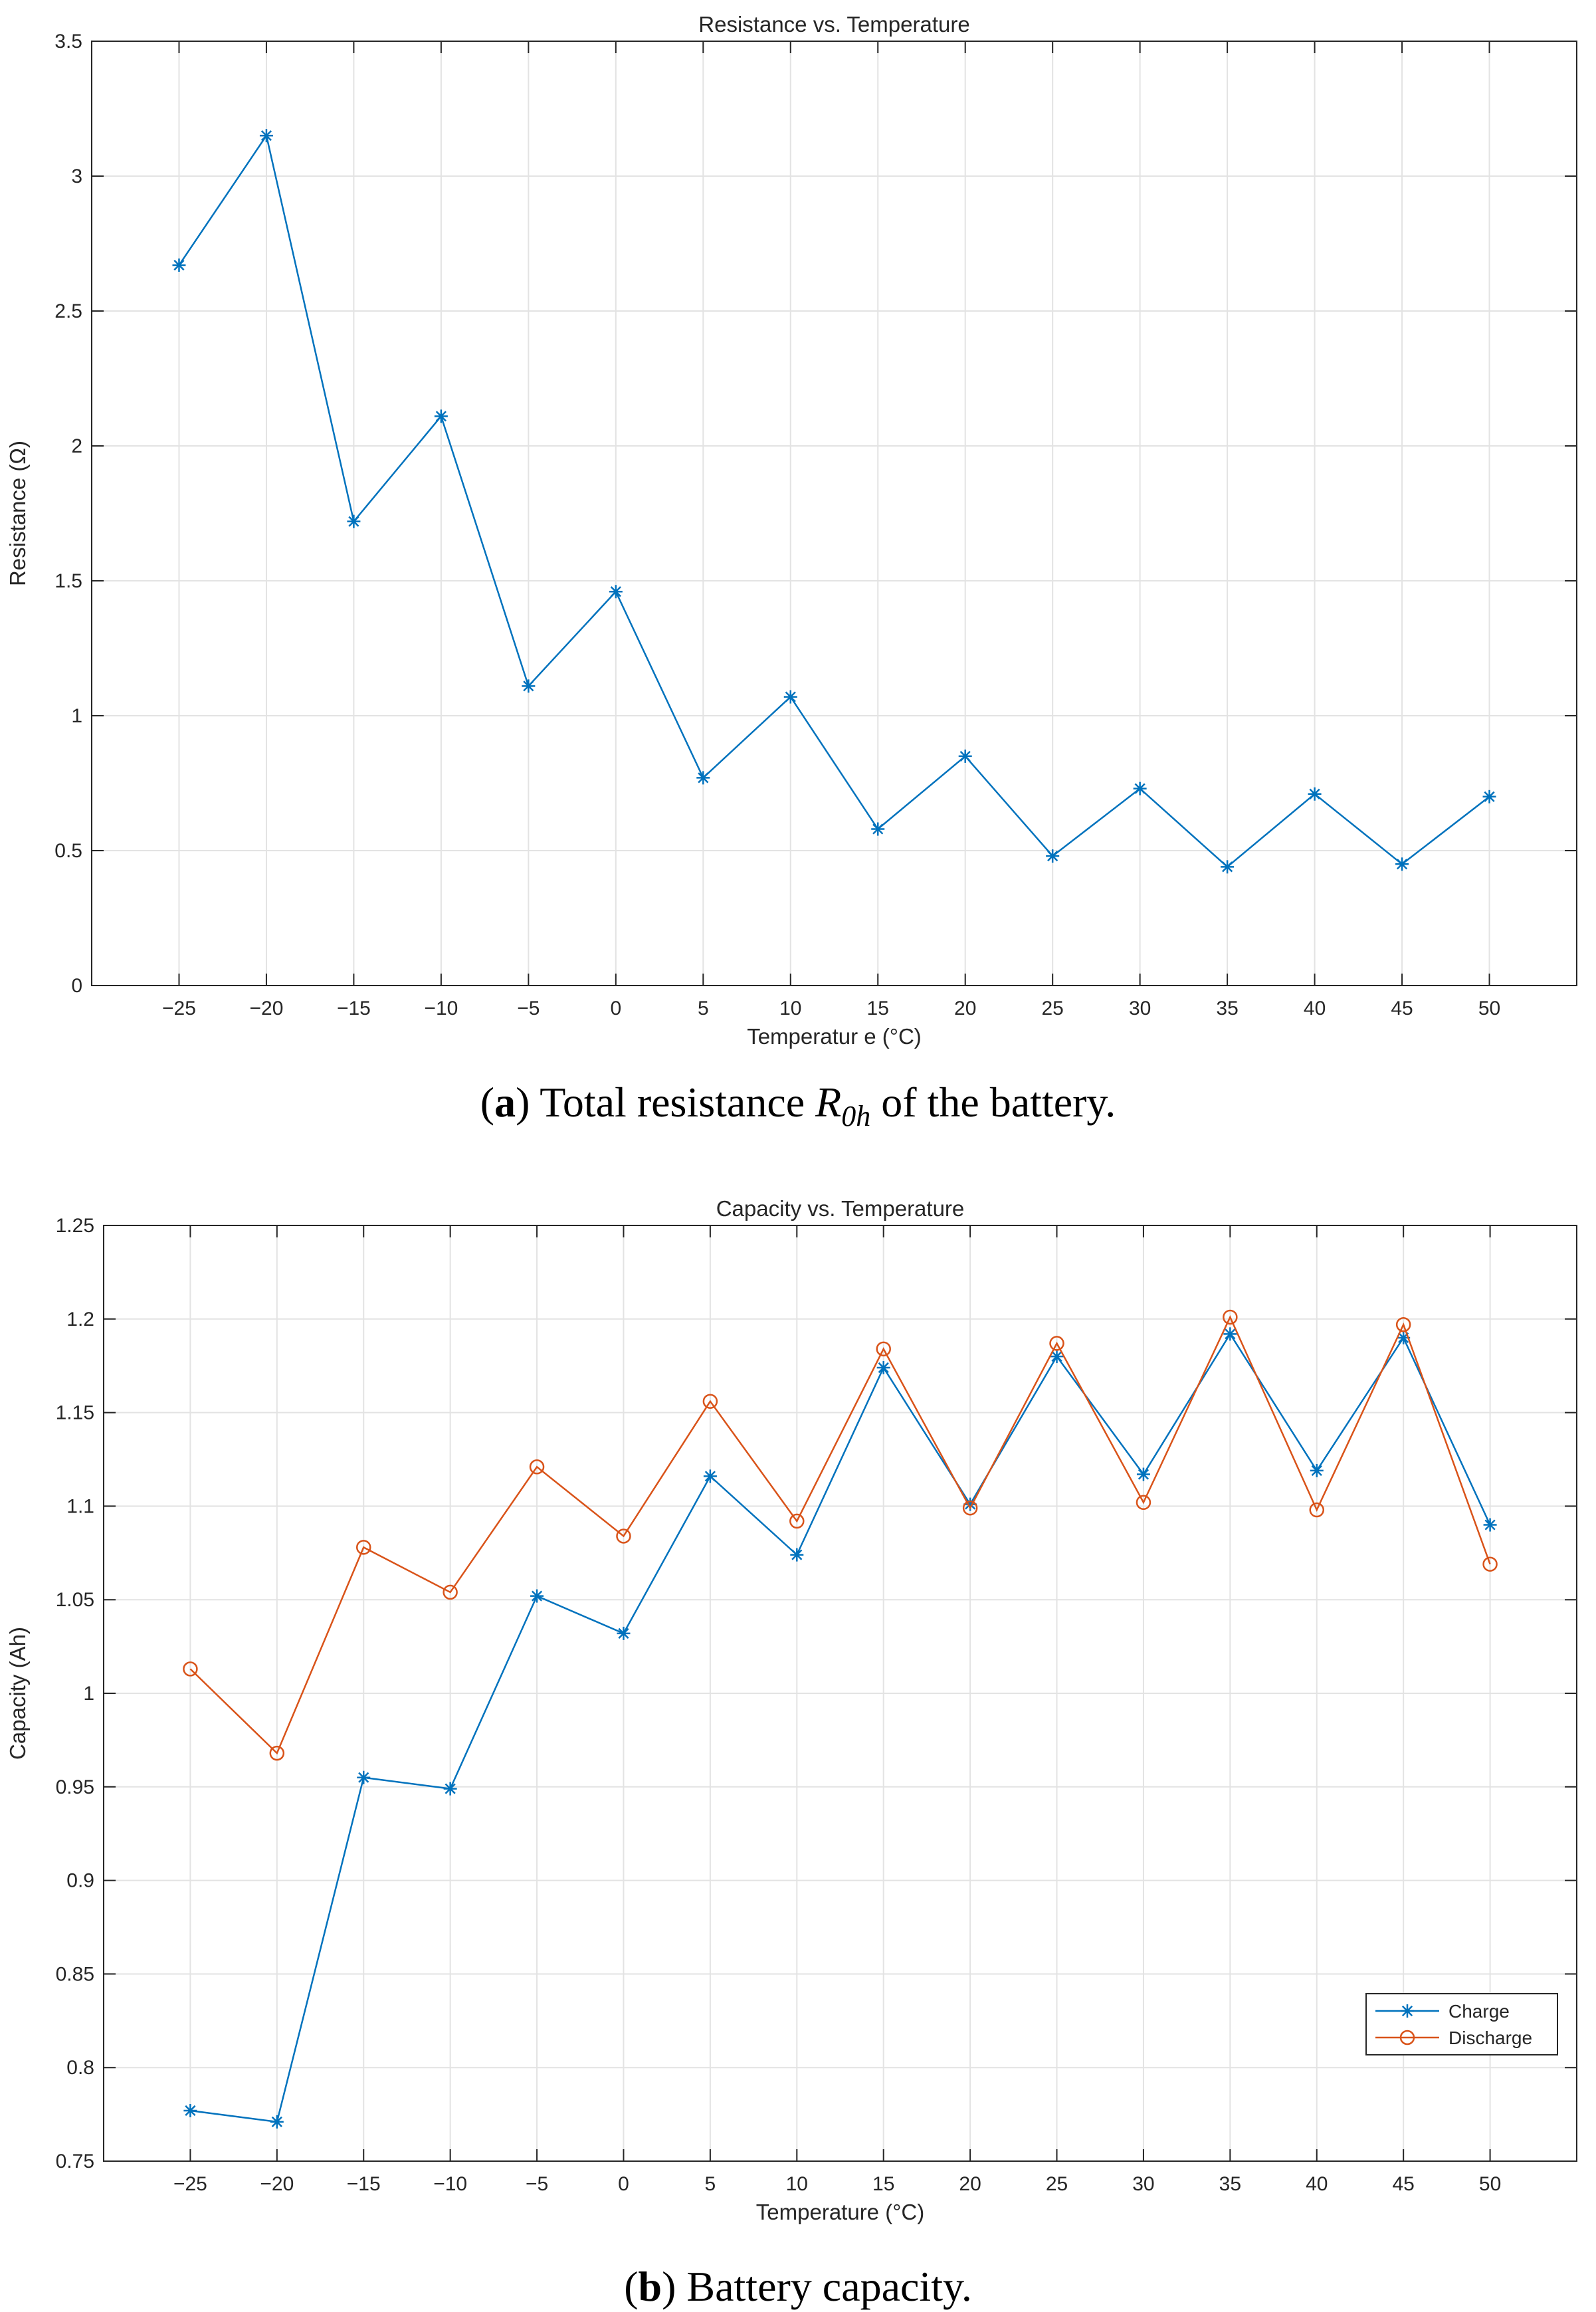 This screenshot has height=2312, width=1596. Describe the element at coordinates (76, 446) in the screenshot. I see `y-tick-label: 2` at that location.